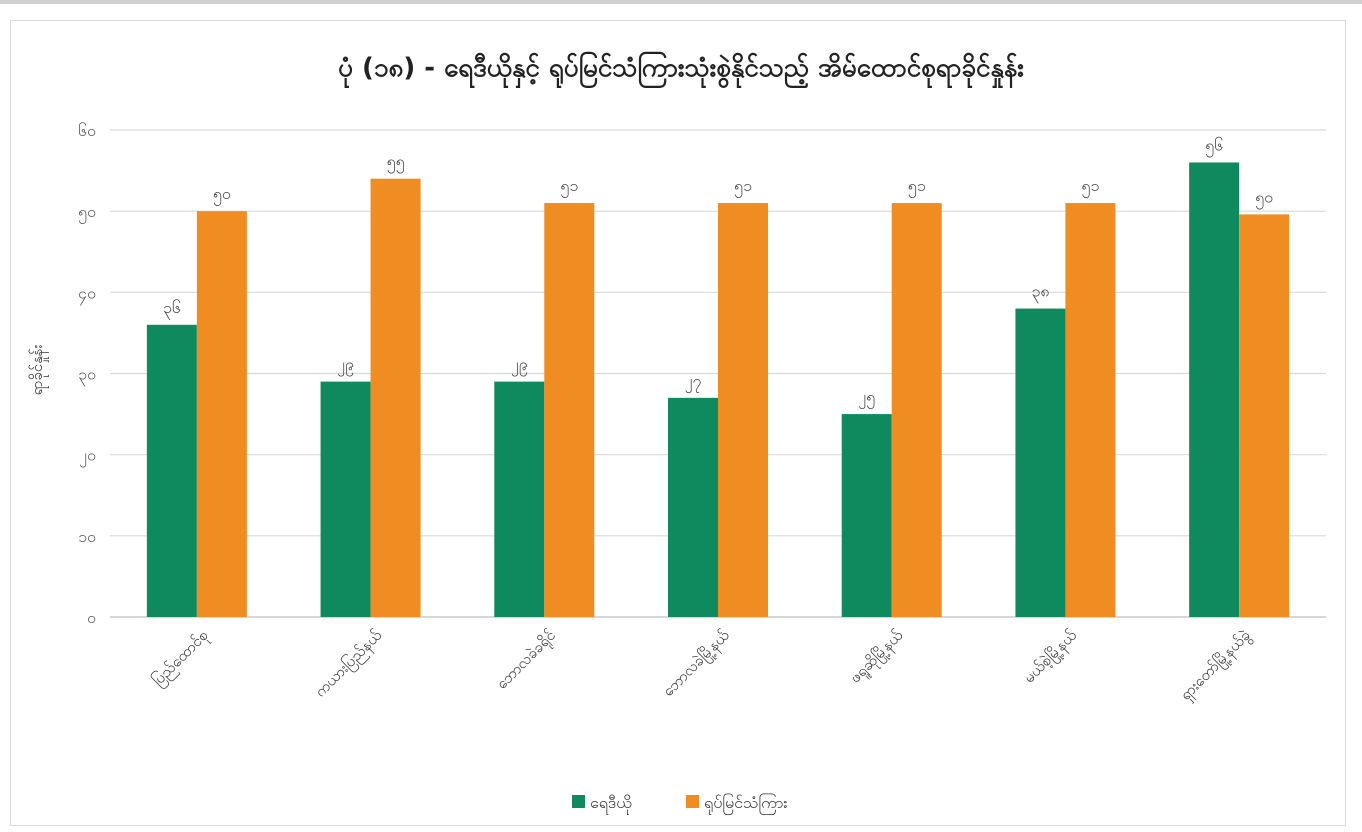 This screenshot has height=832, width=1362. I want to click on legend-label: ရေဒီယို, so click(611, 804).